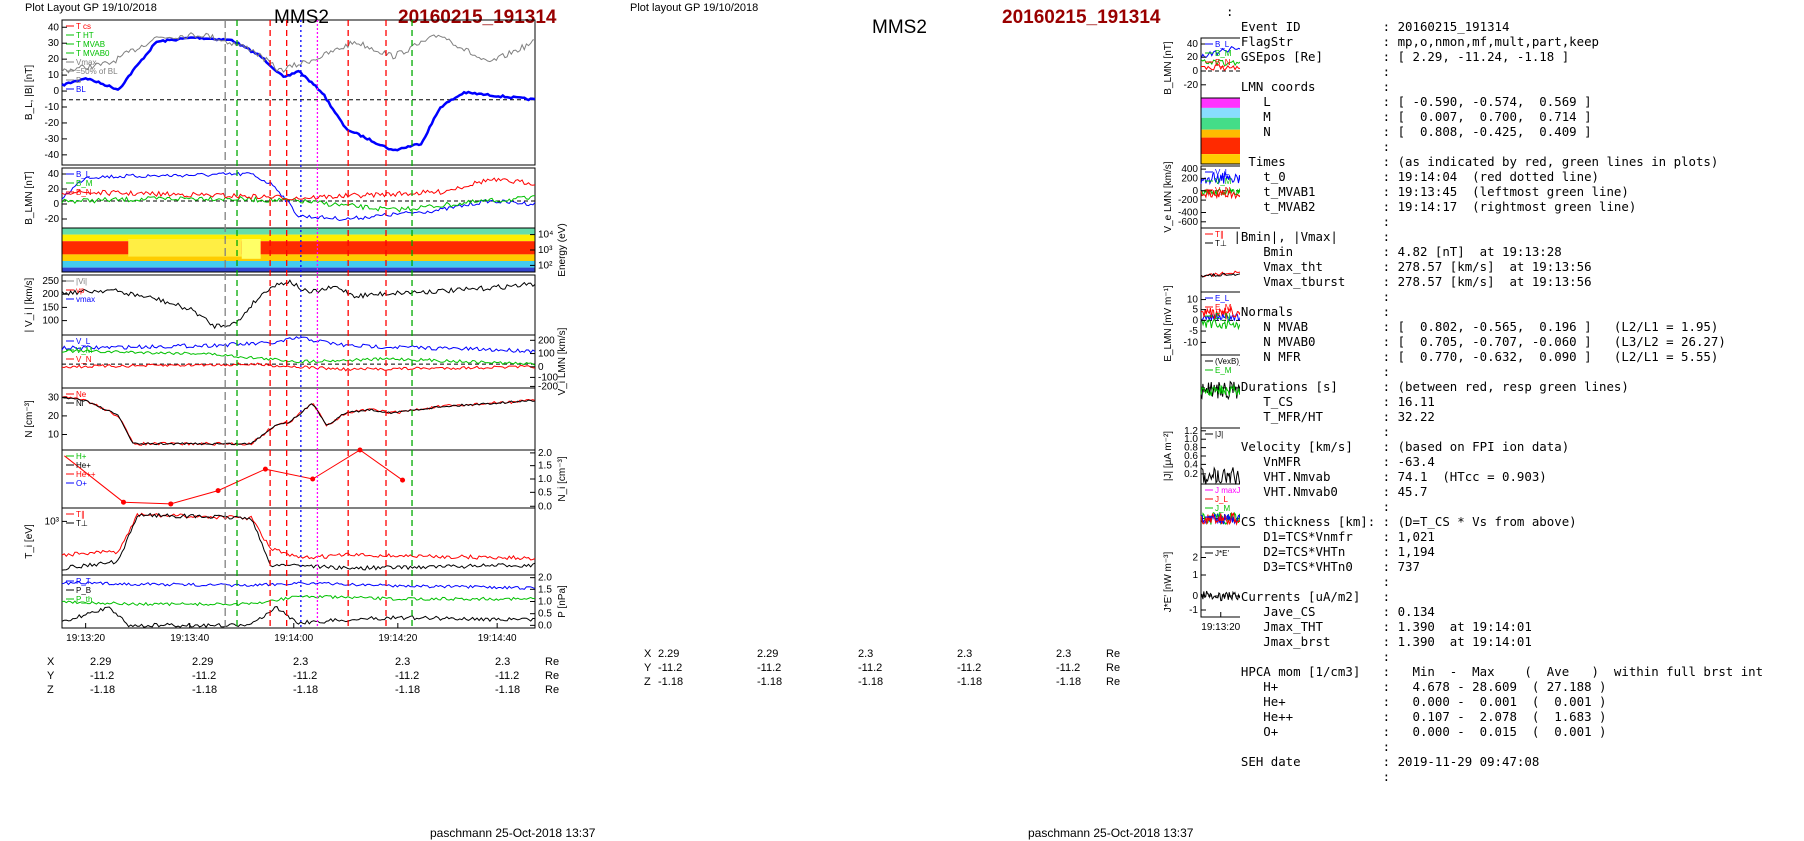 Image resolution: width=1804 pixels, height=841 pixels. Describe the element at coordinates (80, 403) in the screenshot. I see `left-legend-label: Ni` at that location.